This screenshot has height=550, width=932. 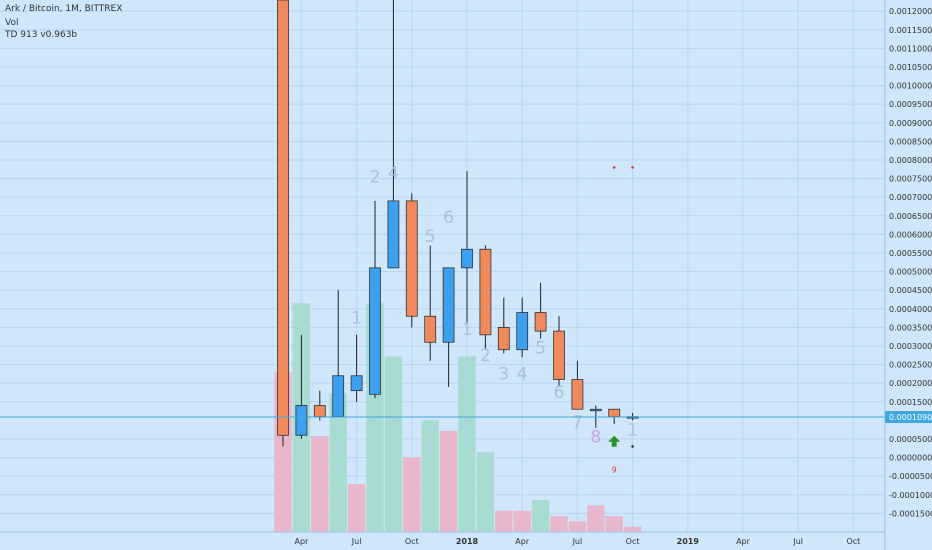 I want to click on indicator-label: TD 913 v0.963b, so click(x=41, y=35).